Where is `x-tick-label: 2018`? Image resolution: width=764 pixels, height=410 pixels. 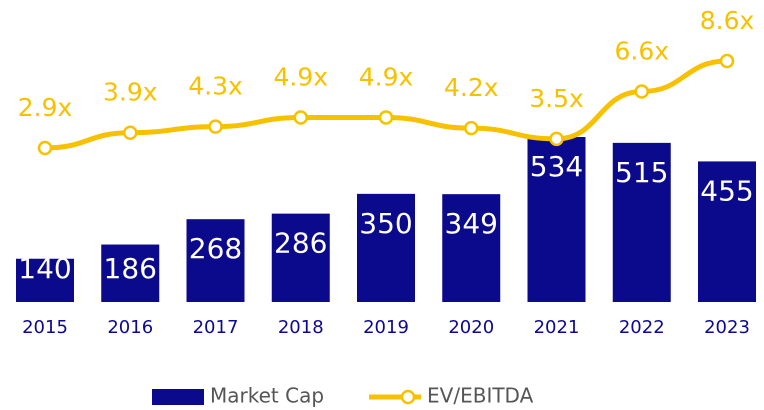 x-tick-label: 2018 is located at coordinates (301, 327).